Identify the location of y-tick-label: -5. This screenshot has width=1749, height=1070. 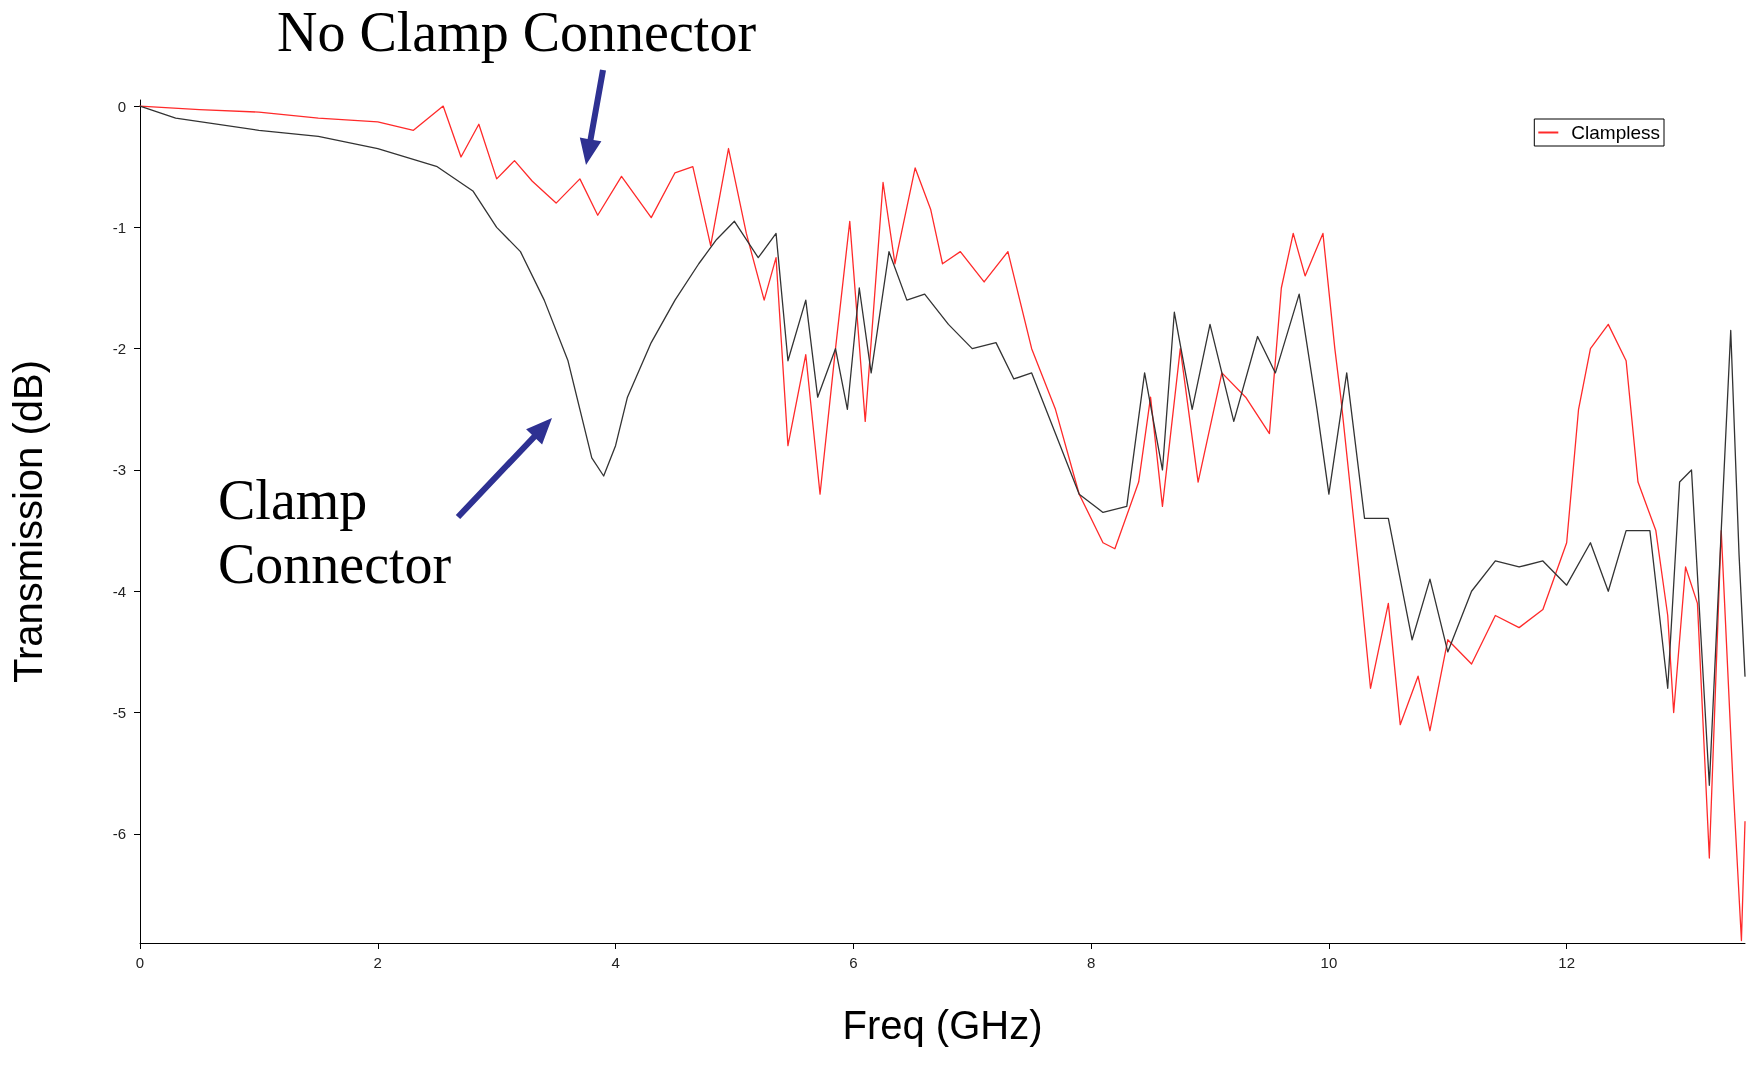
(119, 713).